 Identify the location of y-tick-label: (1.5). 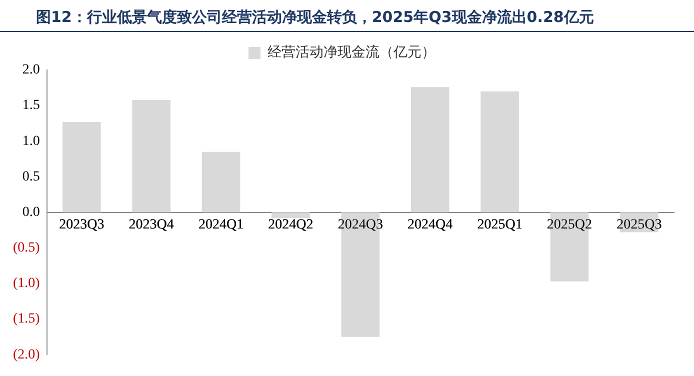
(26, 319).